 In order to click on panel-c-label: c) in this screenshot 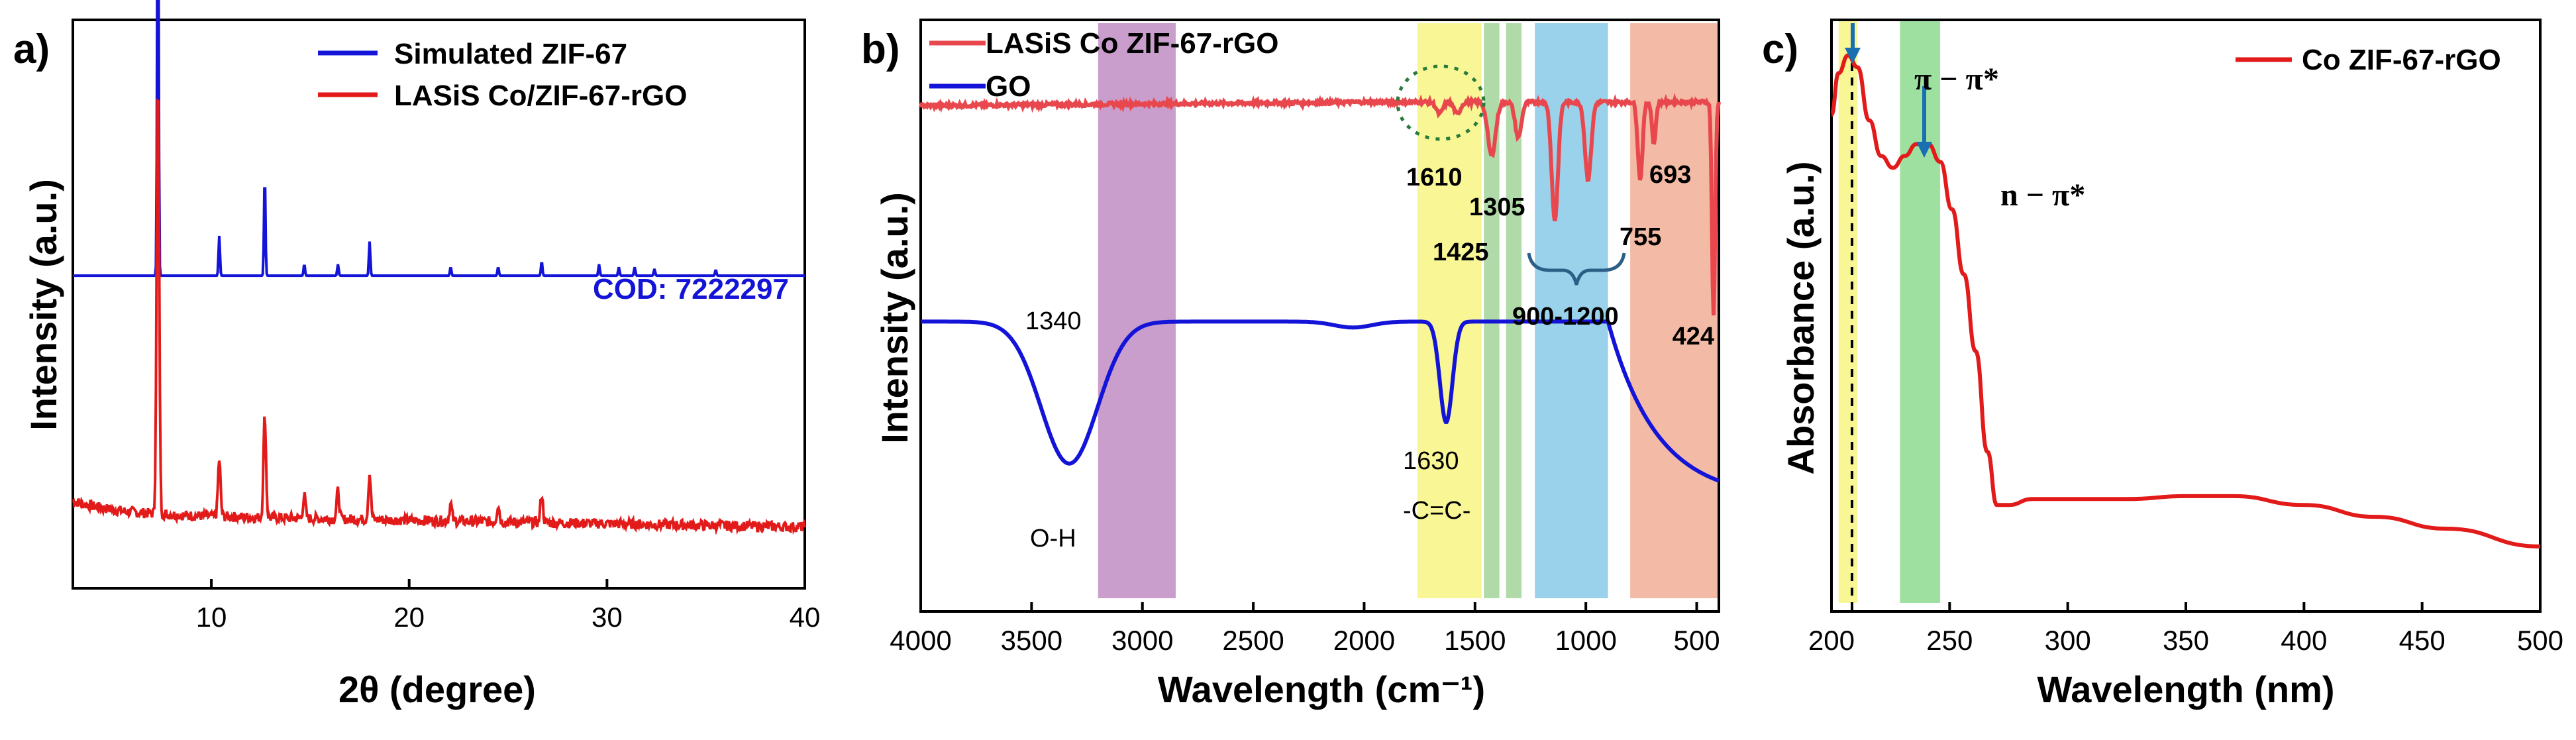, I will do `click(1780, 49)`.